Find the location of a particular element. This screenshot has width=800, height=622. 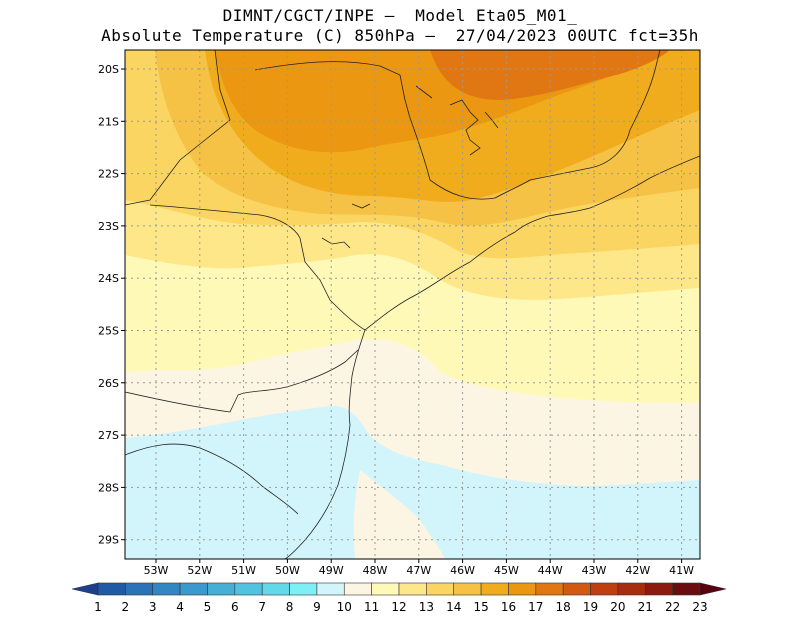

colorbar-label: 11 is located at coordinates (371, 607).